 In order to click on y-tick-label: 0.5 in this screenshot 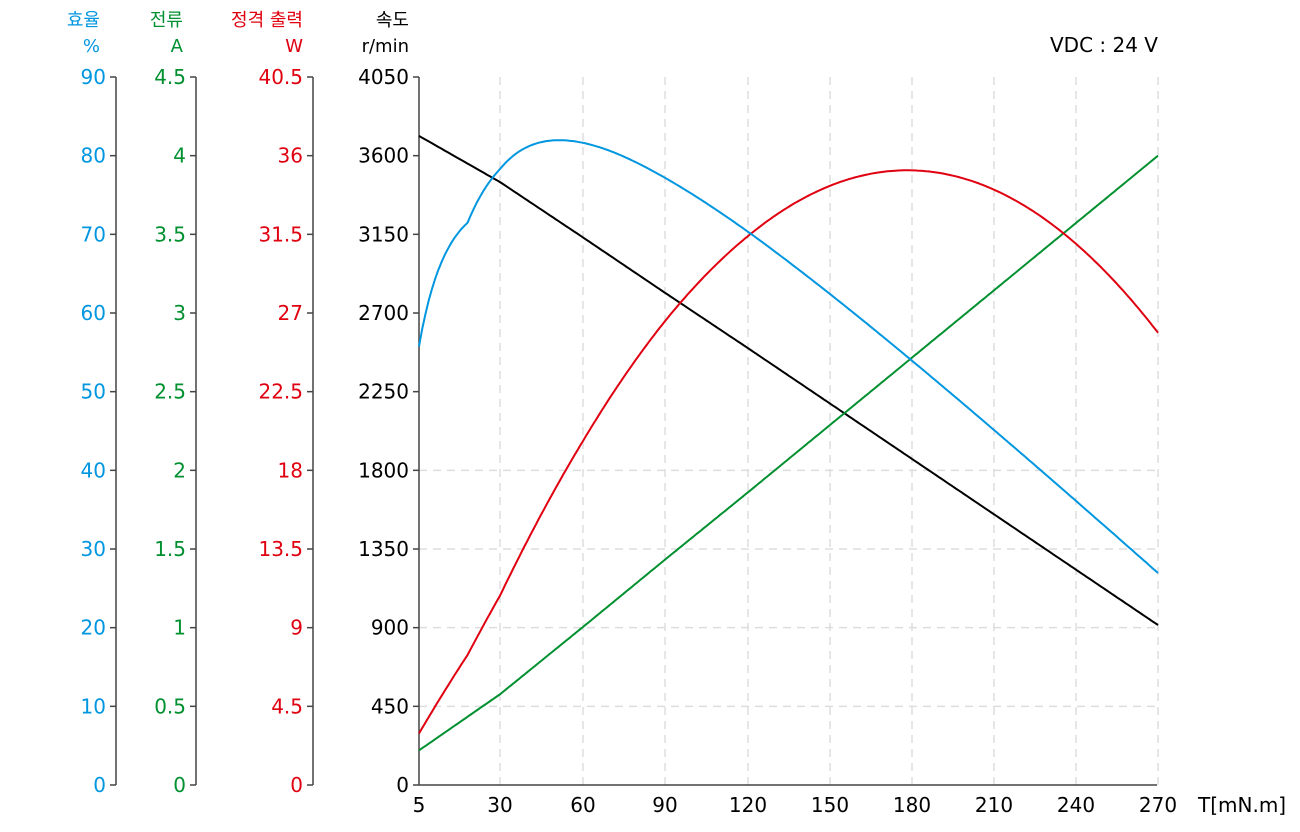, I will do `click(170, 706)`.